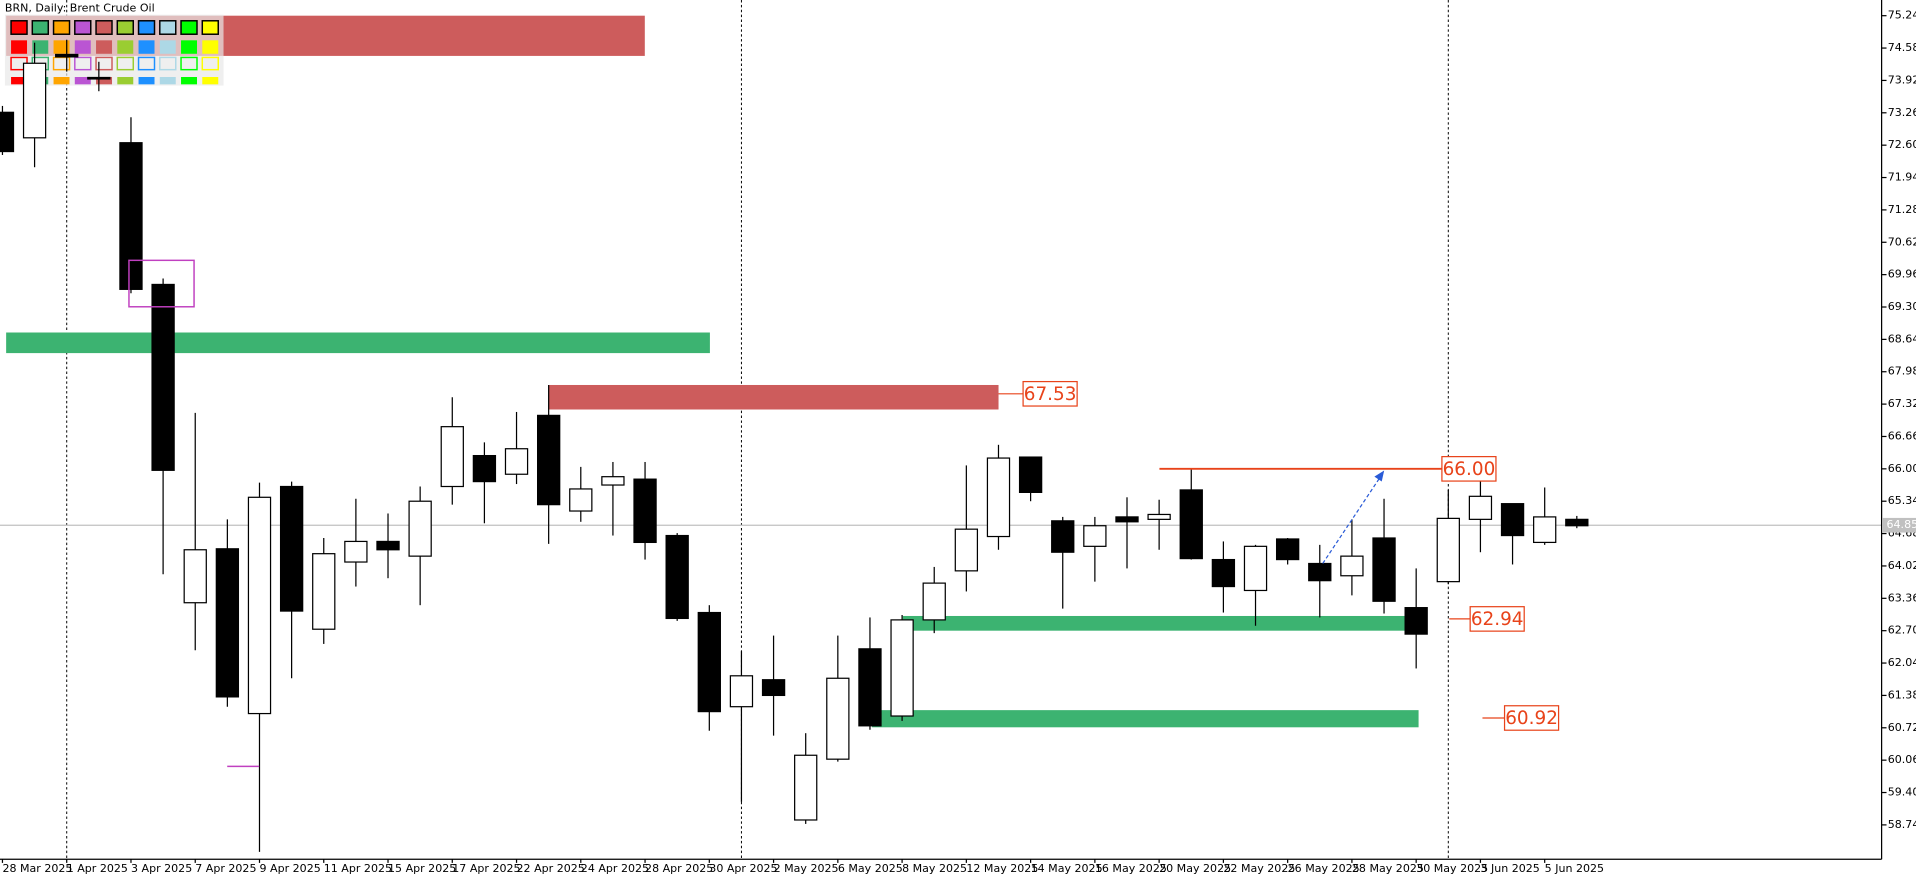  I want to click on x-tick-label: 8 May 2025, so click(934, 868).